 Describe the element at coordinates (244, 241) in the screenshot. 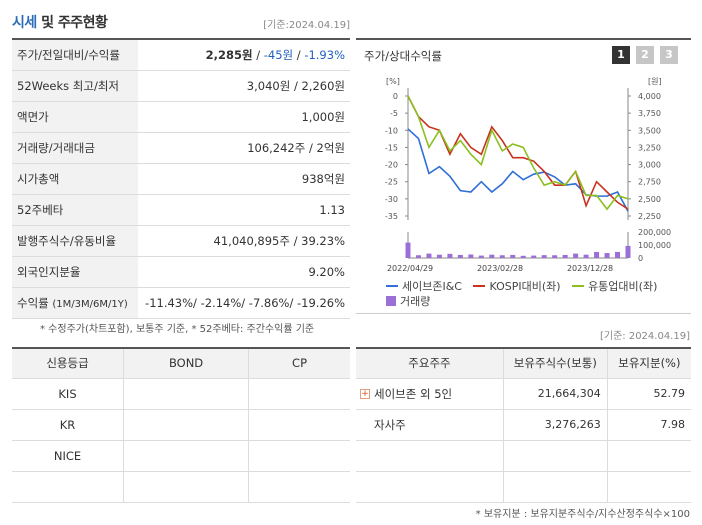

I see `shares-value: 41,040,895주 / 39.23%` at that location.